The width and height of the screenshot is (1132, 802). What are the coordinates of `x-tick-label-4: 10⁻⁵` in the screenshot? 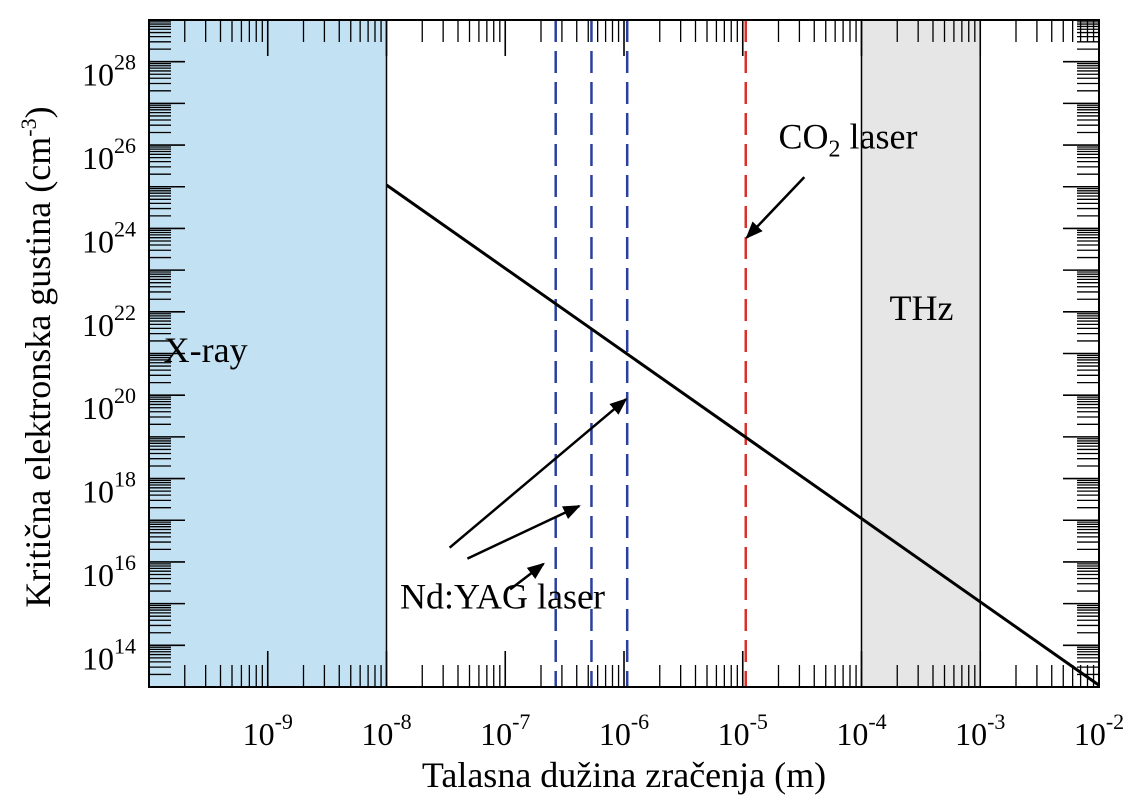 It's located at (743, 730).